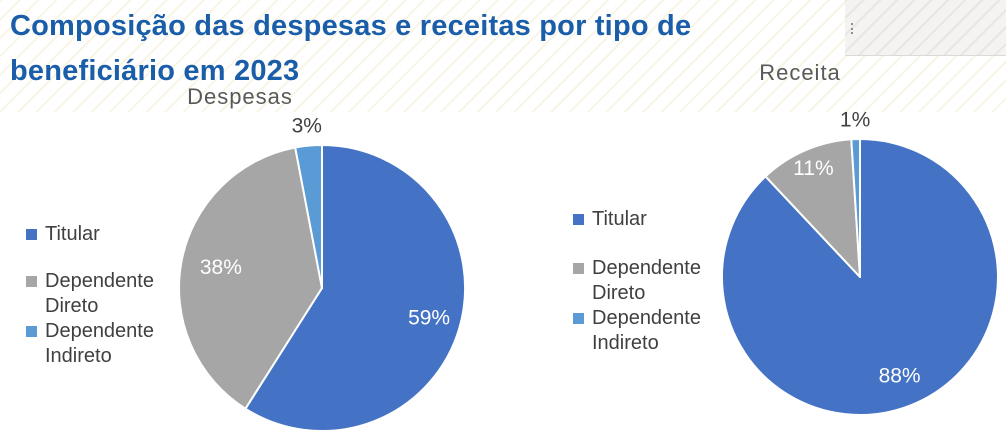 The height and width of the screenshot is (433, 1006). I want to click on dotted-tick-icon, so click(852, 28).